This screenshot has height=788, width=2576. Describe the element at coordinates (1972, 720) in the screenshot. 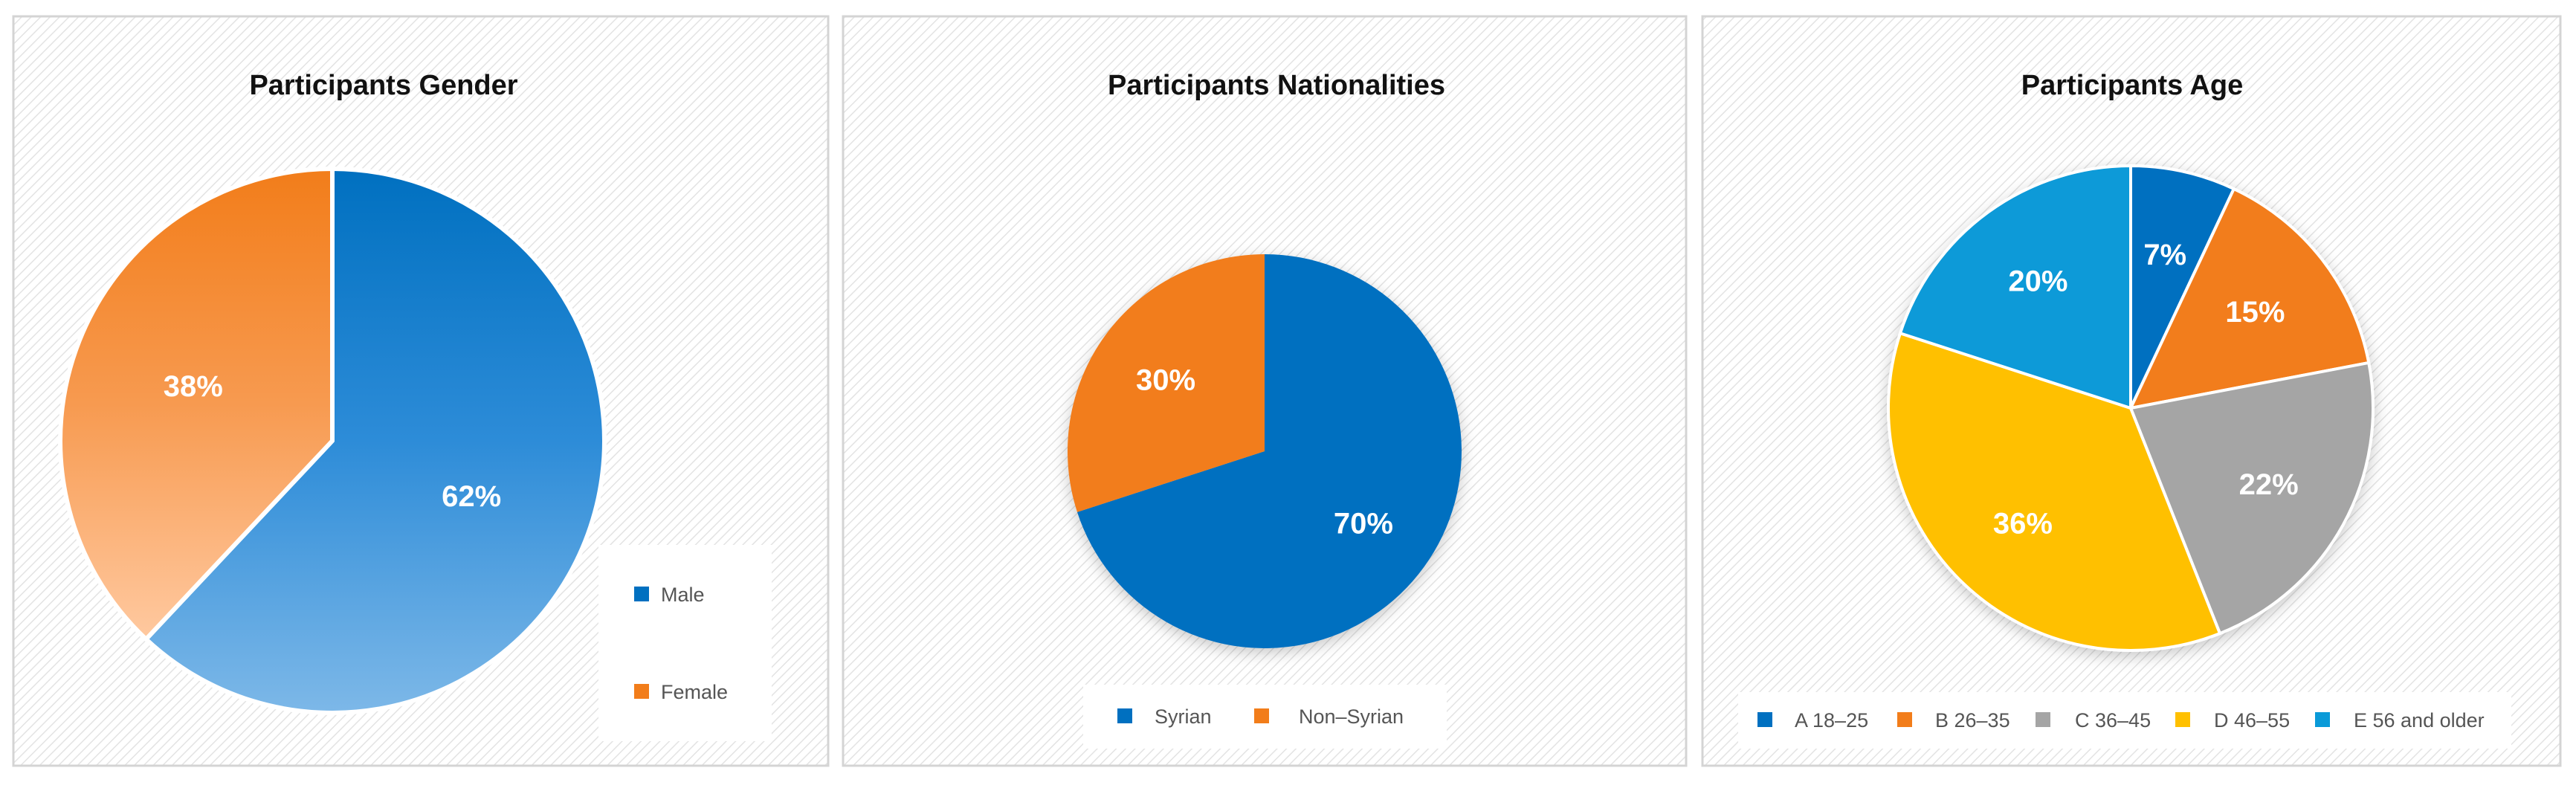

I see `legend-label-b: B 26–35` at that location.